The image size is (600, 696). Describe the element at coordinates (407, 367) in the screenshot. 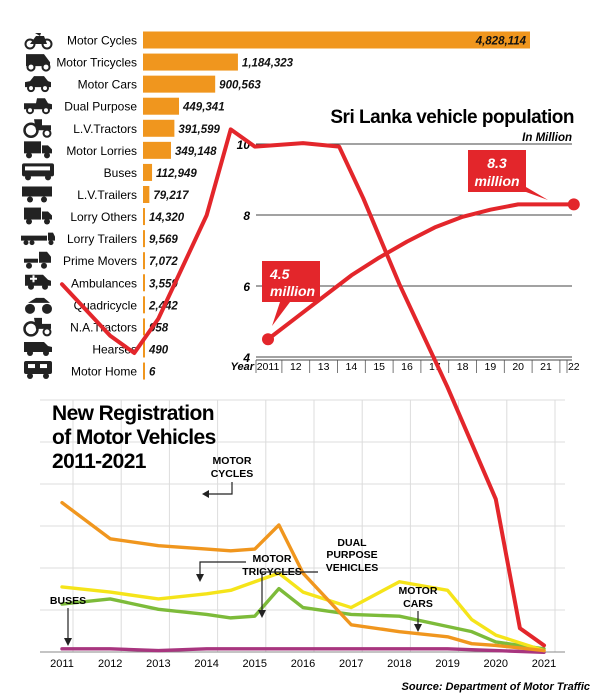

I see `x-tick-label: 16` at that location.